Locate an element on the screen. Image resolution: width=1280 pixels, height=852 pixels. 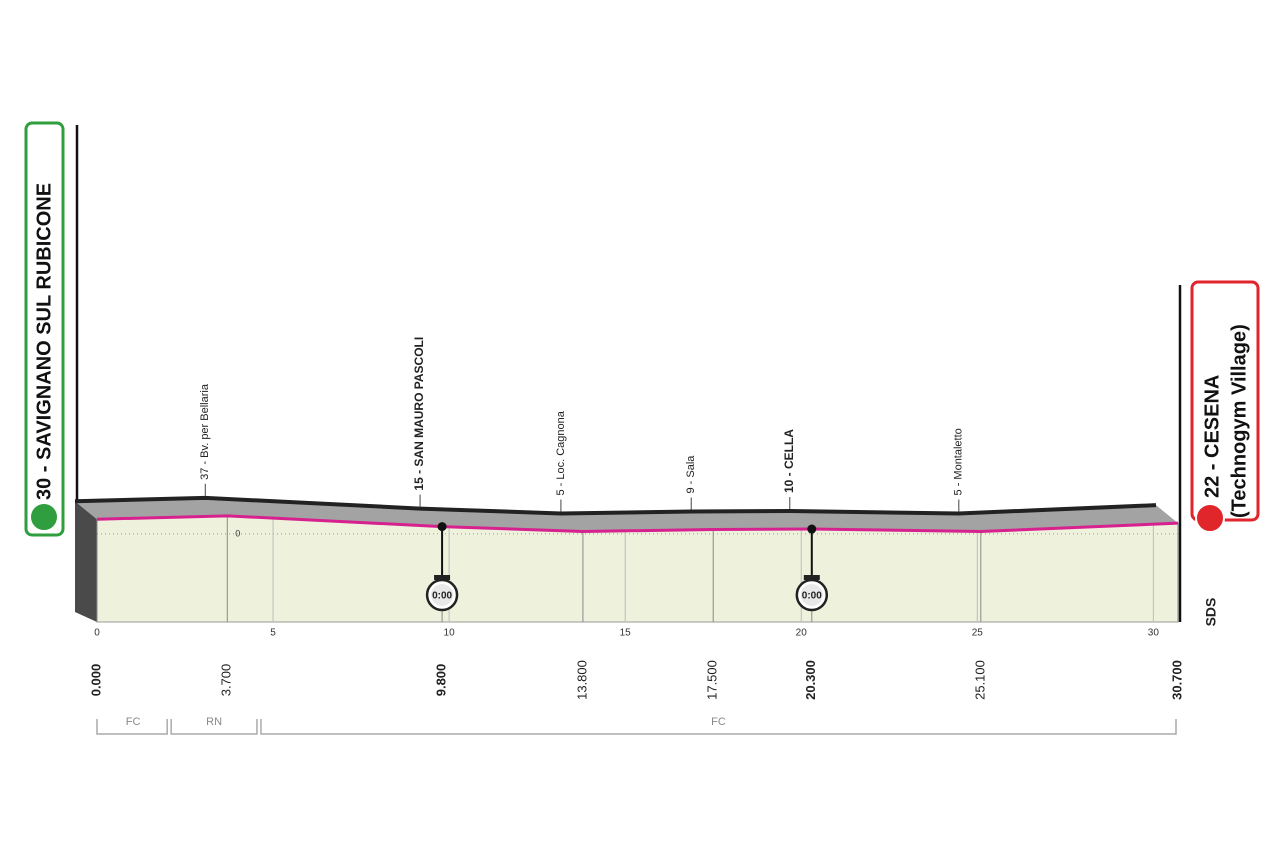
distance-label: 13.800 is located at coordinates (581, 680).